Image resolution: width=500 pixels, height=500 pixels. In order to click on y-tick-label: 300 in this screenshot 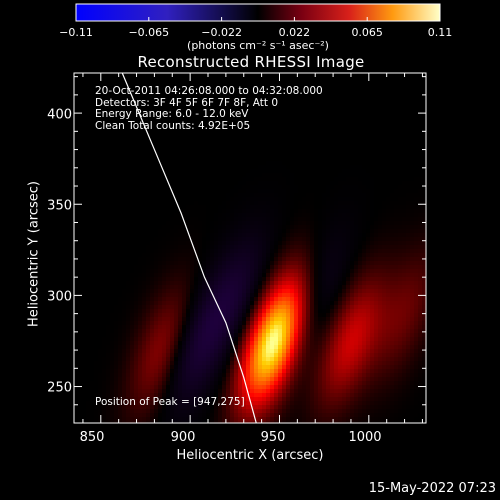, I will do `click(59, 297)`.